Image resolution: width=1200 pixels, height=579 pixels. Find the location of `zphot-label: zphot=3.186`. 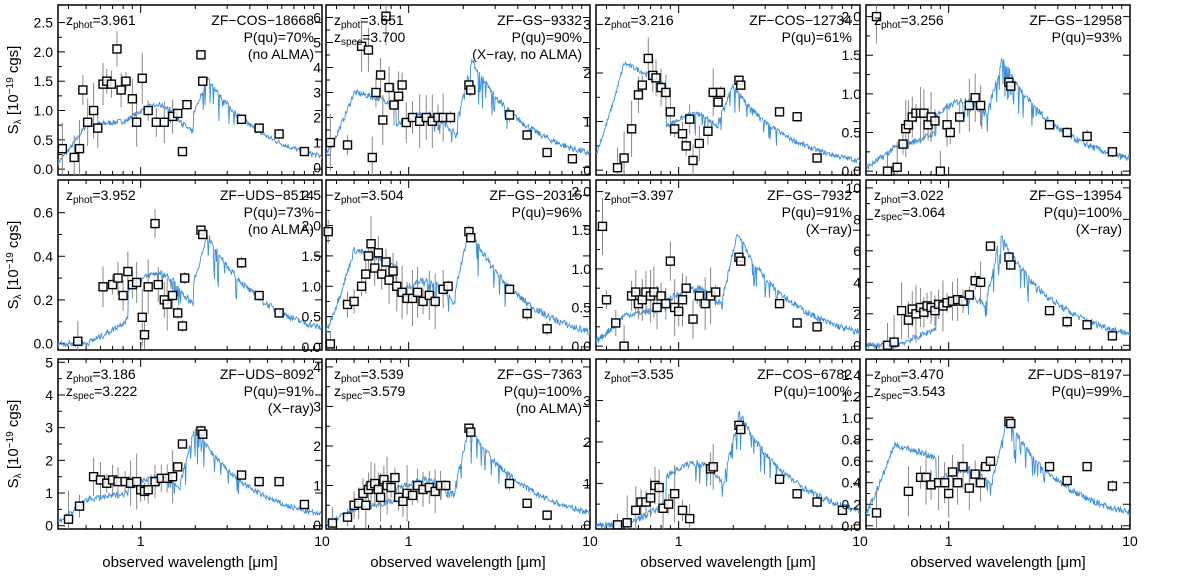

zphot-label: zphot=3.186 is located at coordinates (101, 375).